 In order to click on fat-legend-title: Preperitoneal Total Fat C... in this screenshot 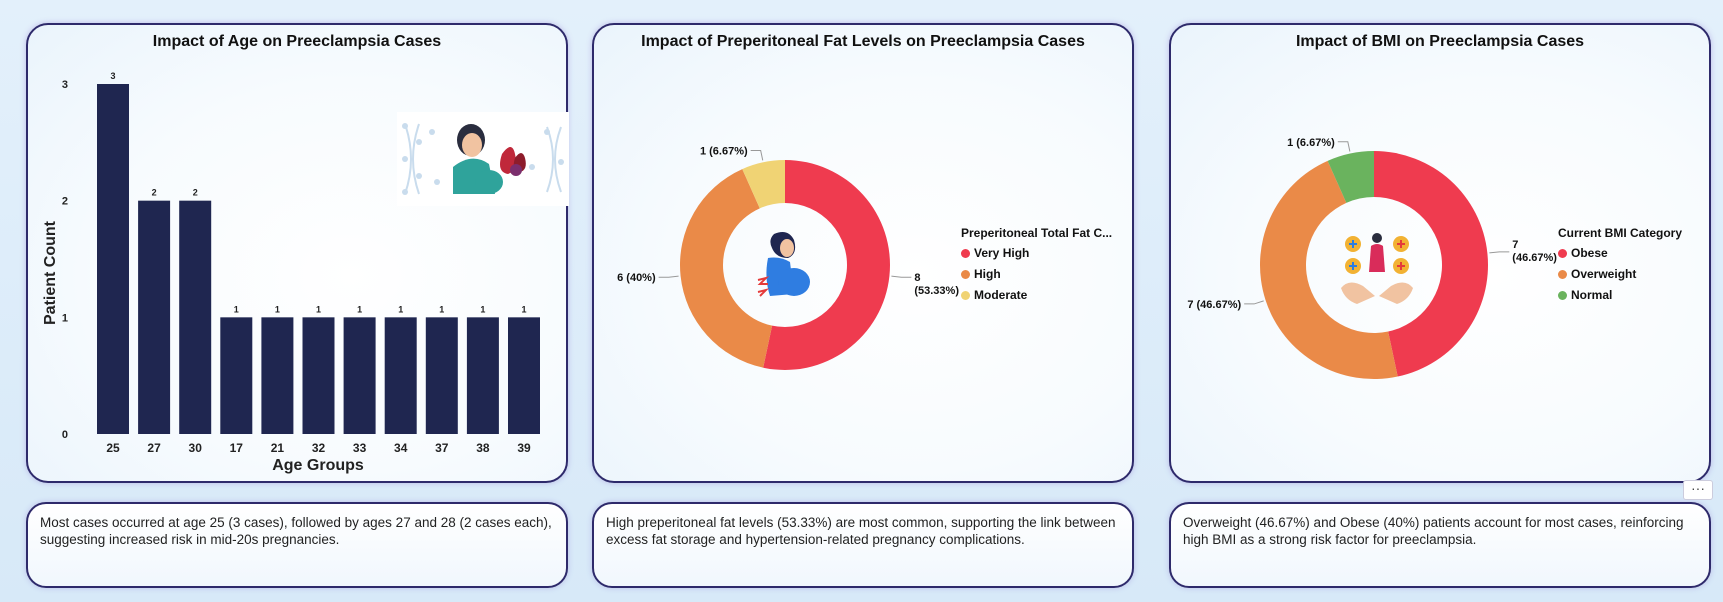, I will do `click(1037, 233)`.